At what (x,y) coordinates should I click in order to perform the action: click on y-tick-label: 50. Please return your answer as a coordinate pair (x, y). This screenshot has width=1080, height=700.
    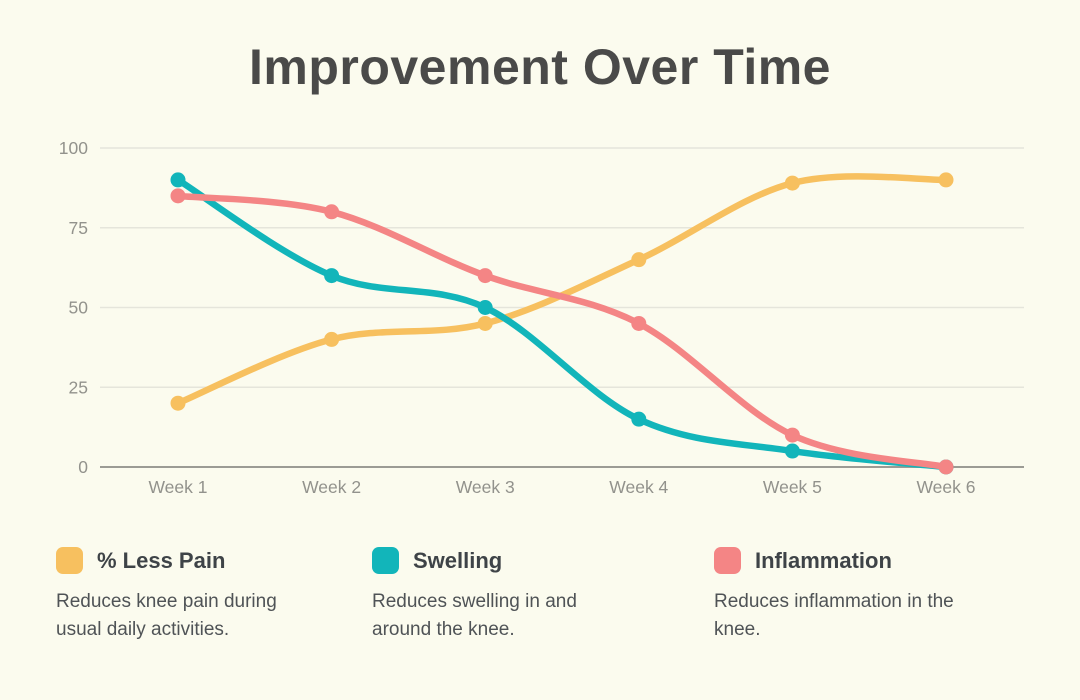
    Looking at the image, I should click on (79, 308).